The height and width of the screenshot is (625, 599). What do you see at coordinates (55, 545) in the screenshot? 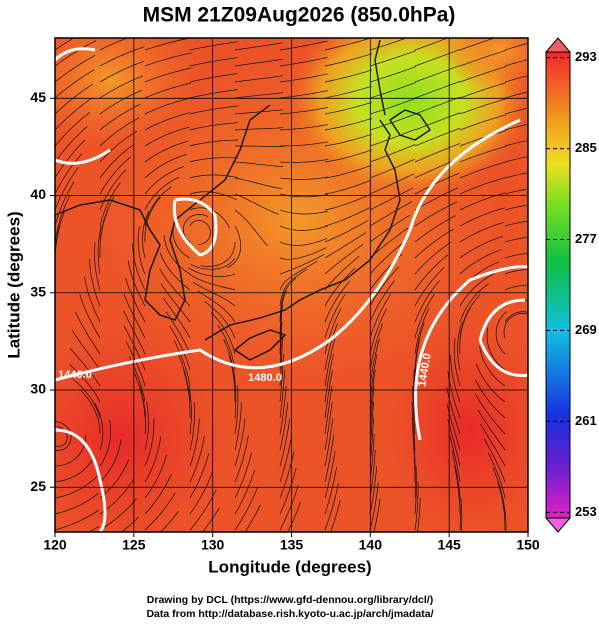
I see `x-tick-label: 120` at bounding box center [55, 545].